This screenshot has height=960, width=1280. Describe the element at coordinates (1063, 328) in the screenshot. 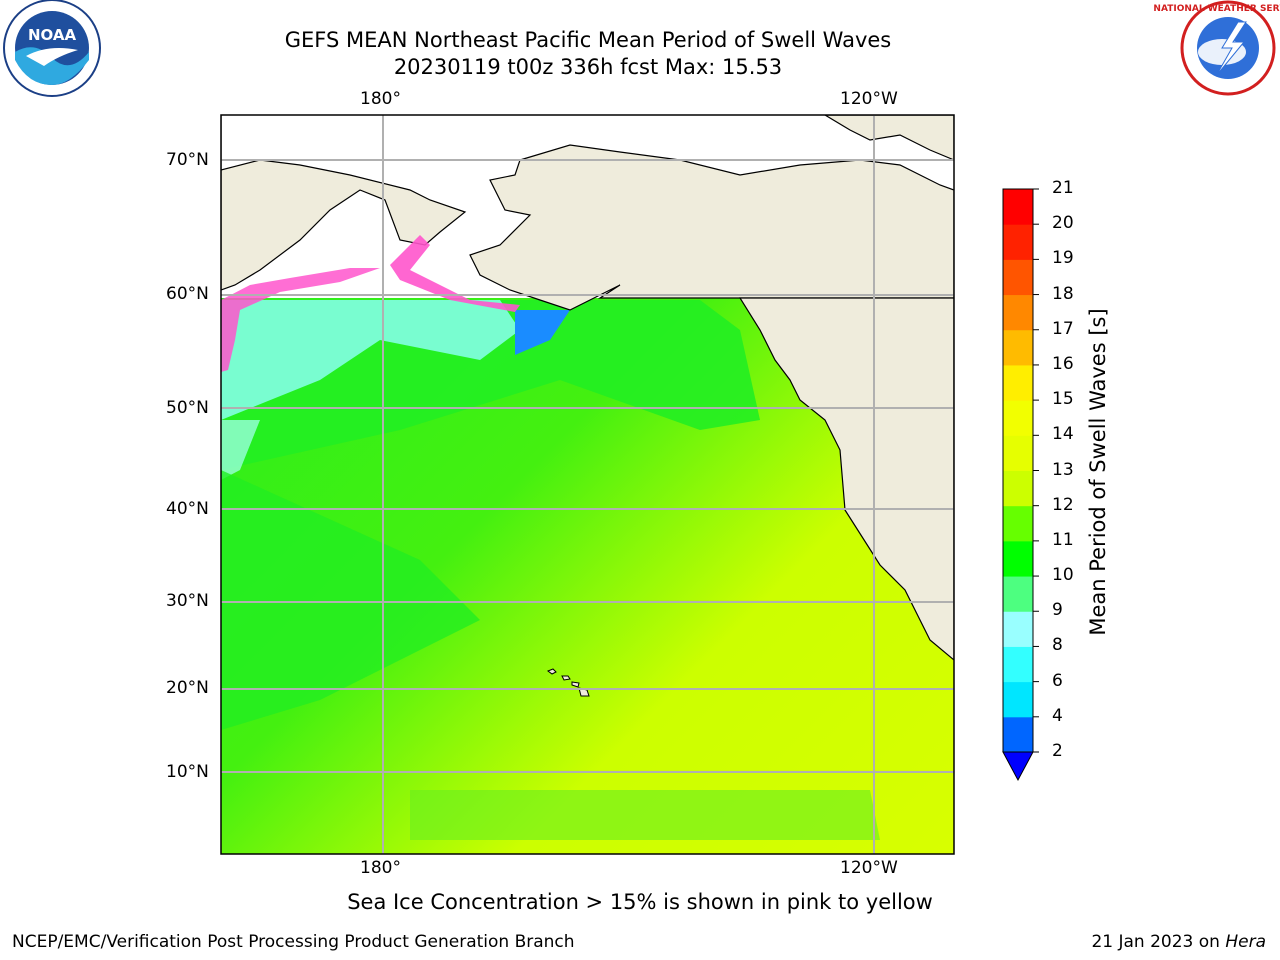

I see `colorbar-tick-label: 17` at that location.